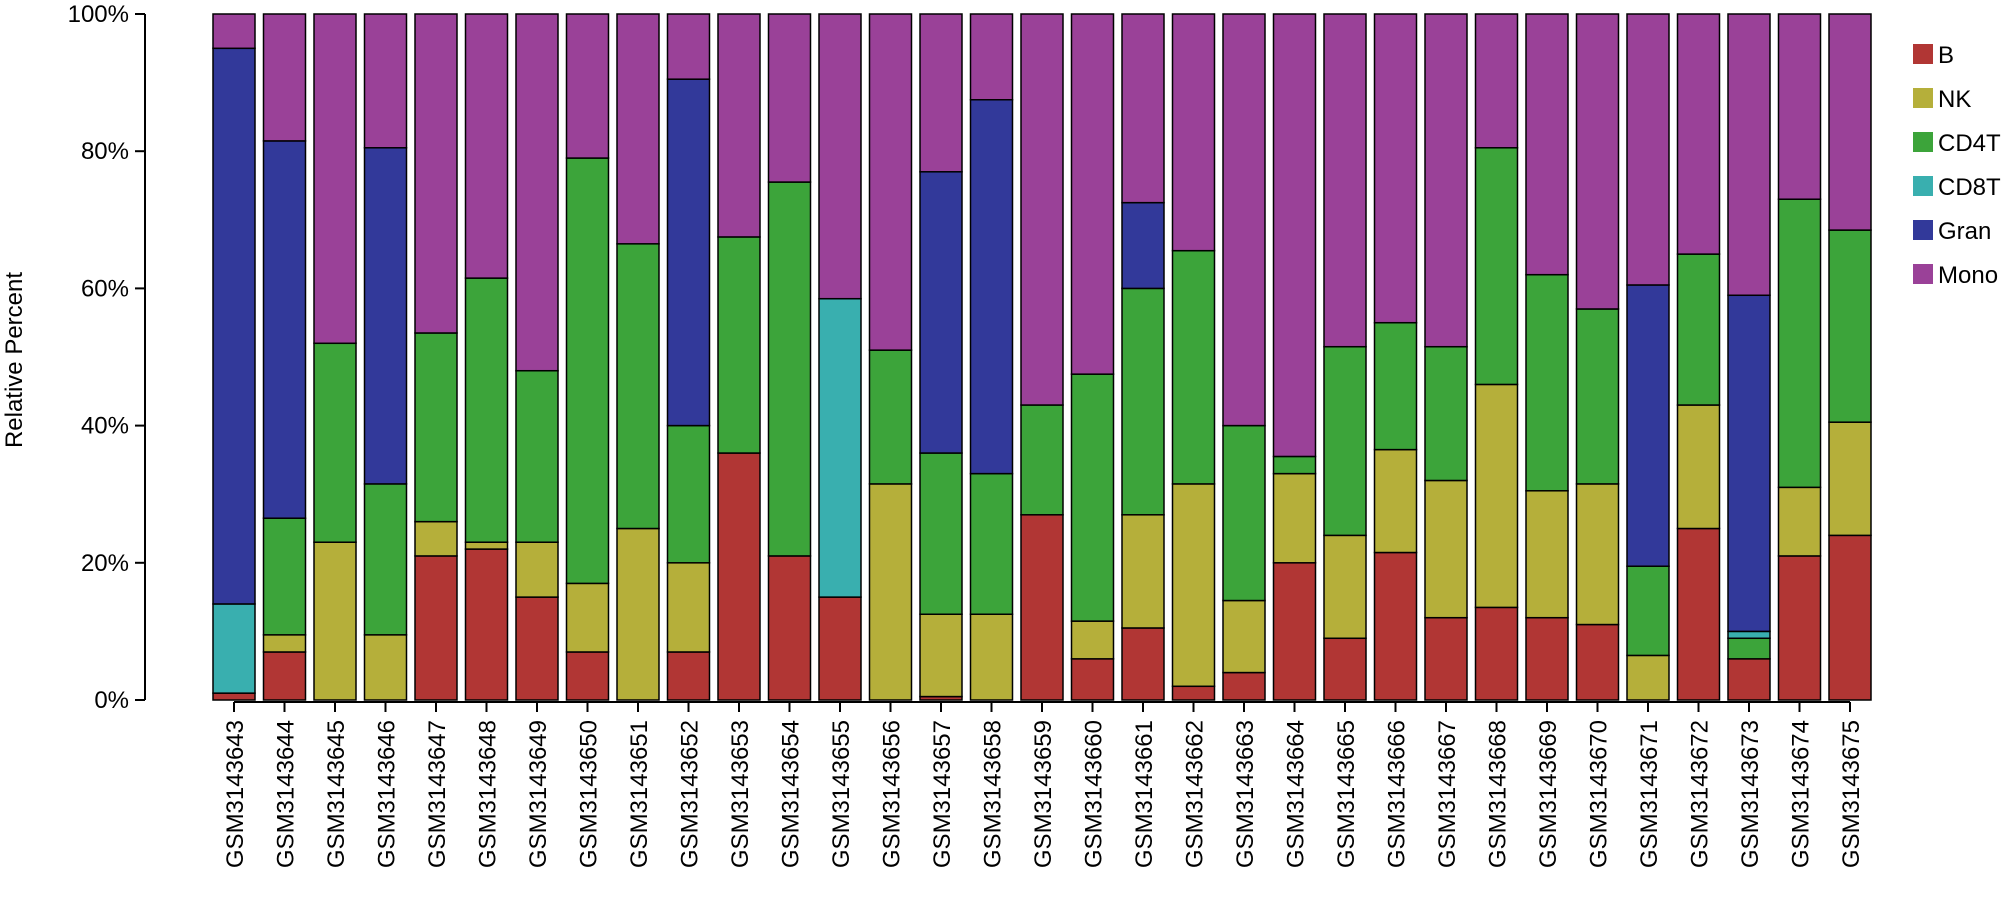 The width and height of the screenshot is (2016, 917). I want to click on y-axis-label: Relative Percent, so click(14, 360).